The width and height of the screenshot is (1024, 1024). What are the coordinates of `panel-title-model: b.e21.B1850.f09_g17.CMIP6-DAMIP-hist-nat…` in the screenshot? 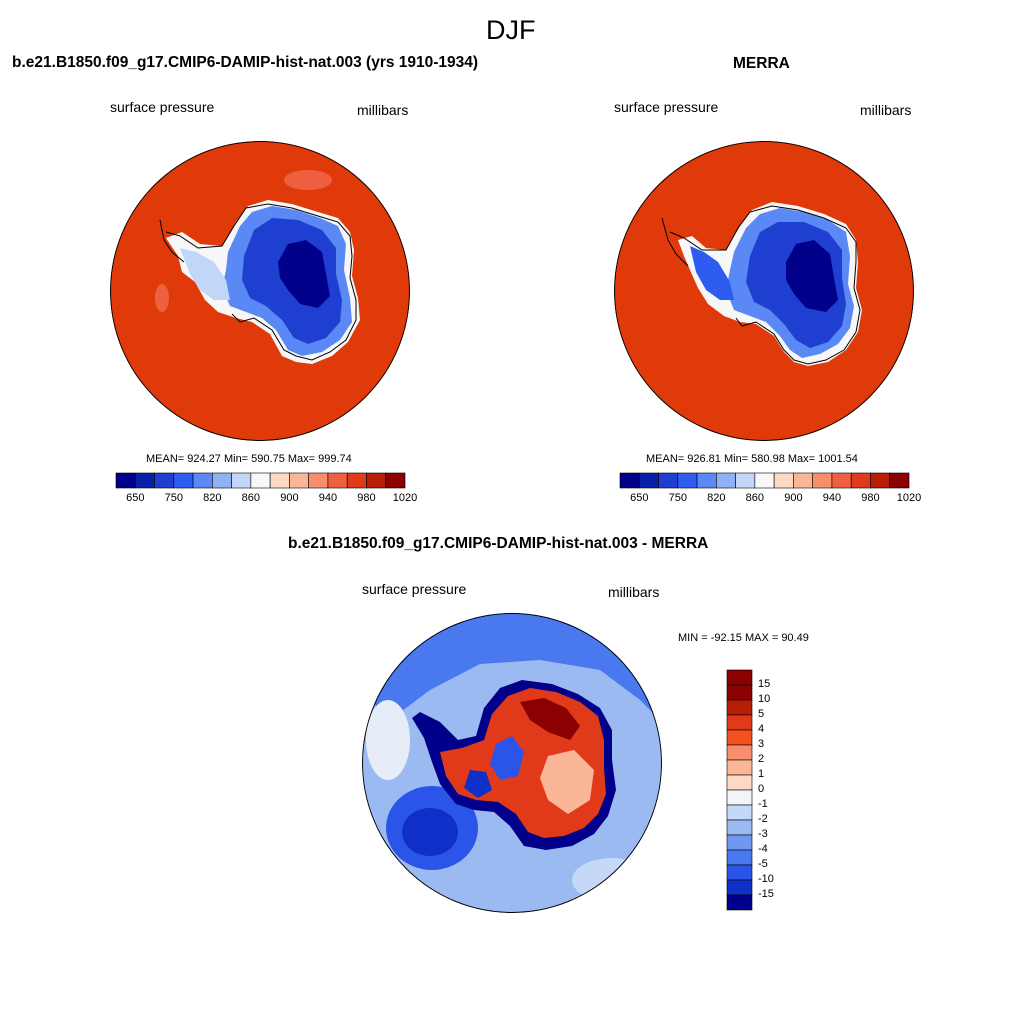 It's located at (245, 62).